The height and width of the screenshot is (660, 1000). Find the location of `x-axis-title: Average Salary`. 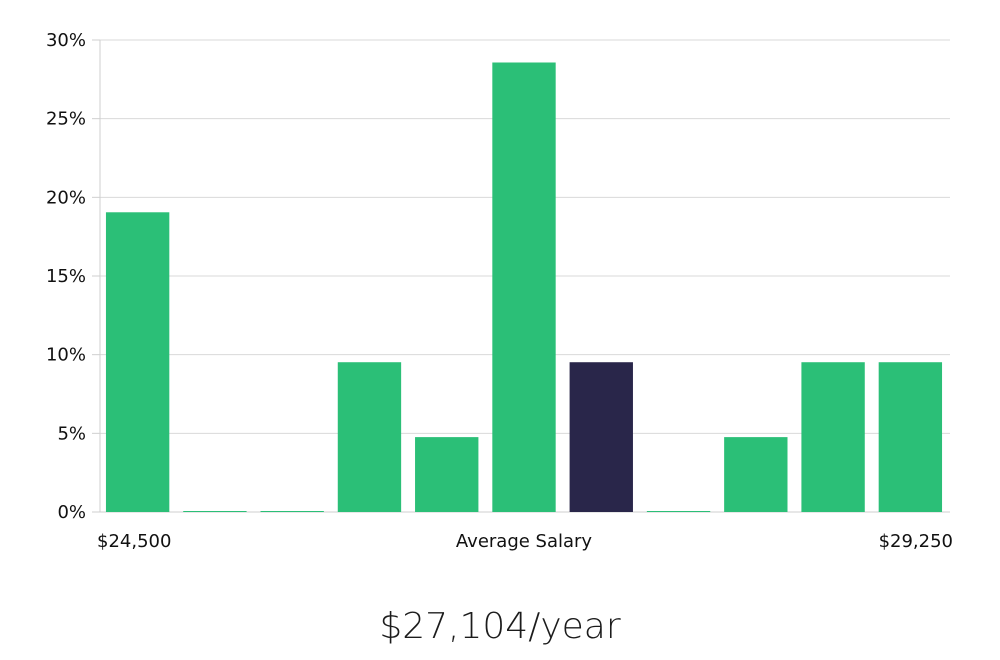

x-axis-title: Average Salary is located at coordinates (524, 541).